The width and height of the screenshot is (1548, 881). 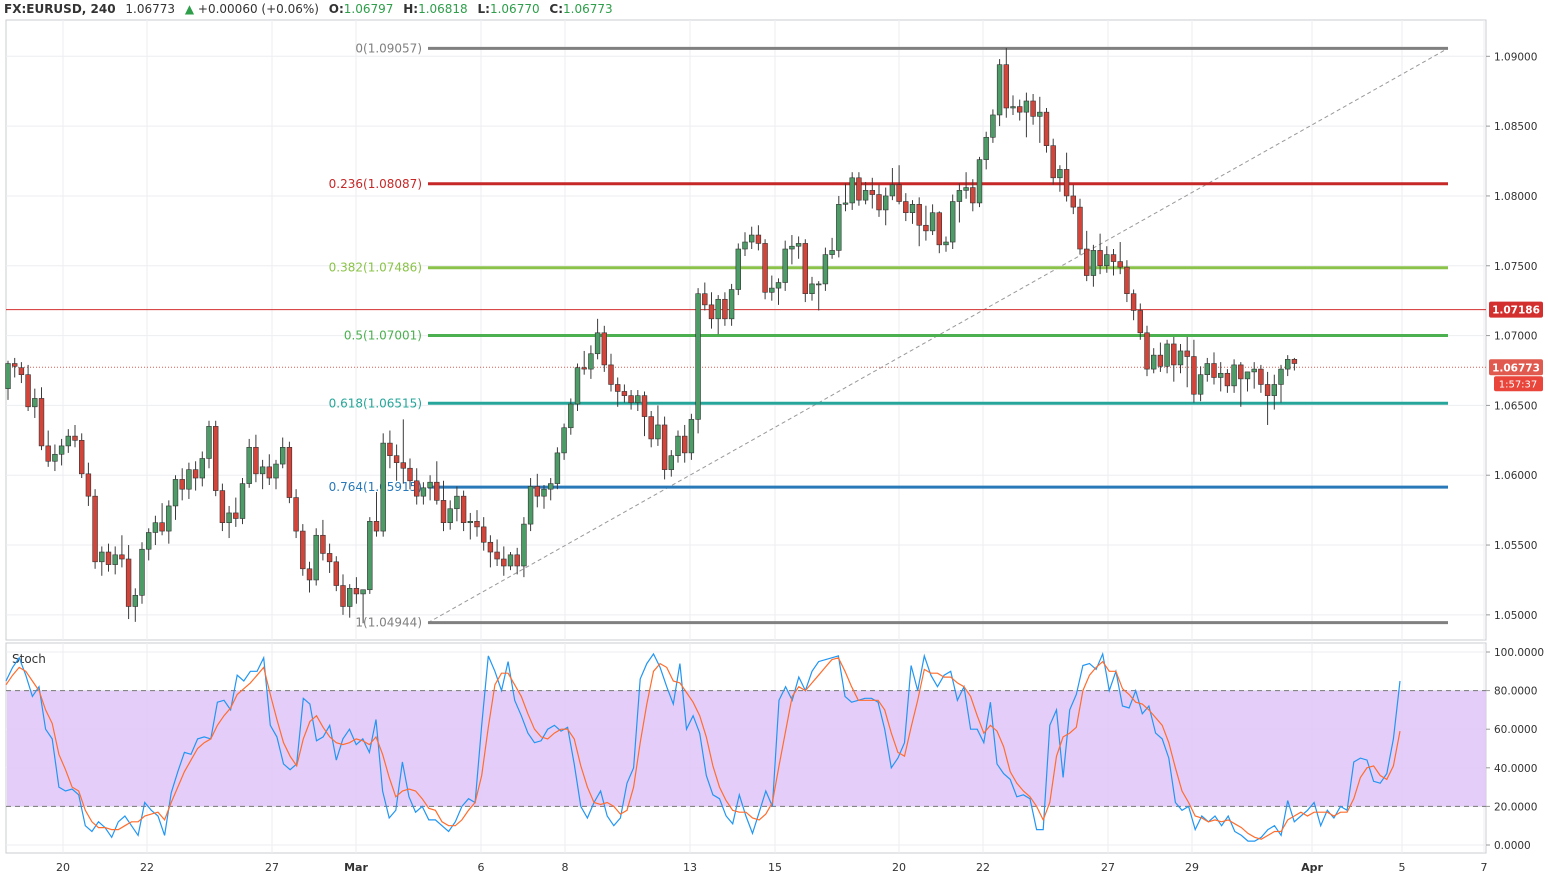 What do you see at coordinates (1515, 546) in the screenshot?
I see `price-tick-label: 1.05500` at bounding box center [1515, 546].